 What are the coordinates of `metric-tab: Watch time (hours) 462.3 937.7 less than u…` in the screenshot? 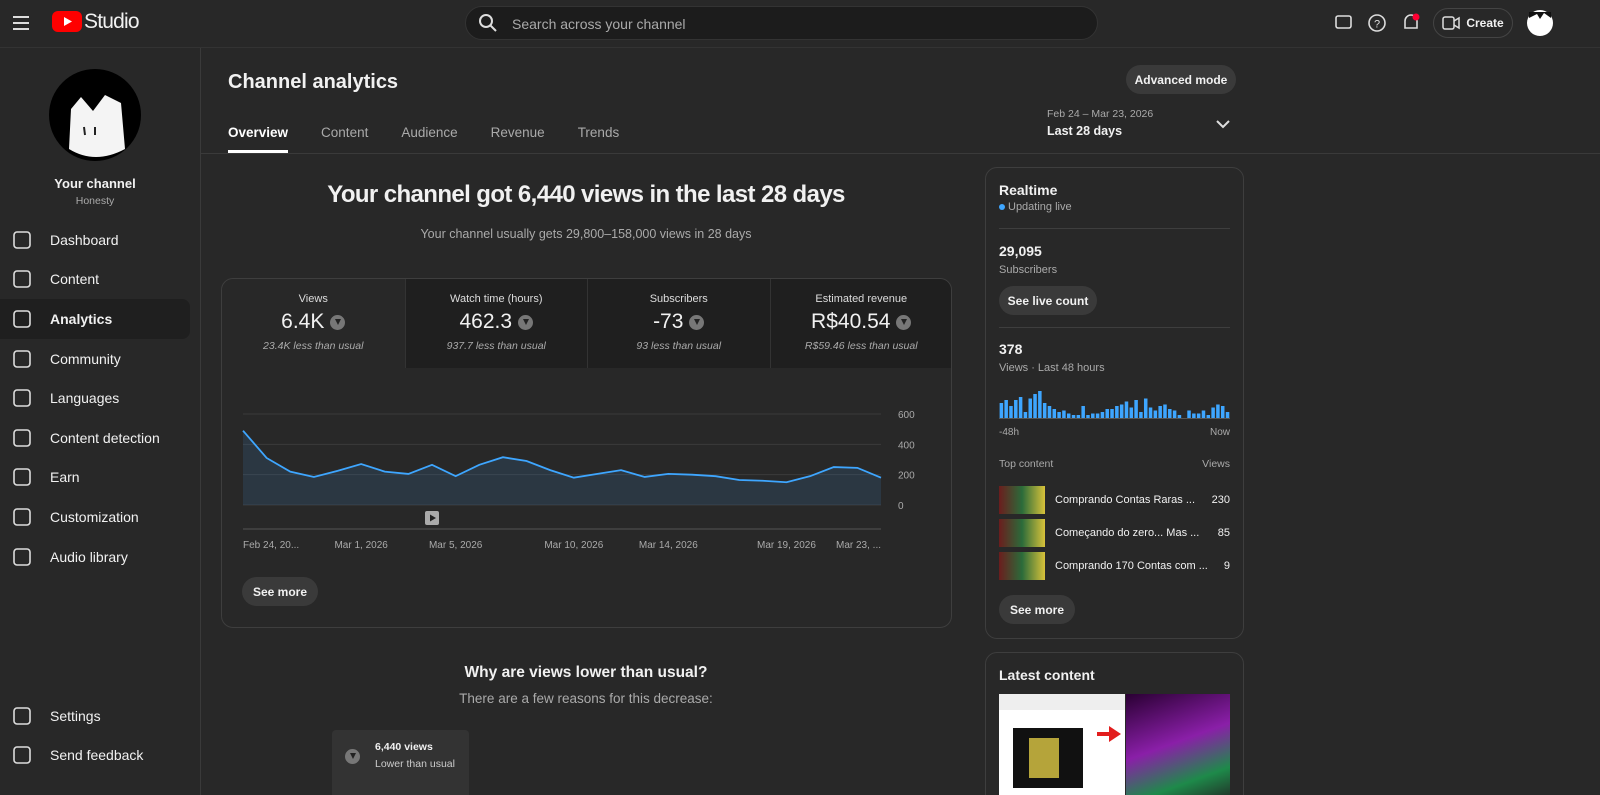 It's located at (495, 323).